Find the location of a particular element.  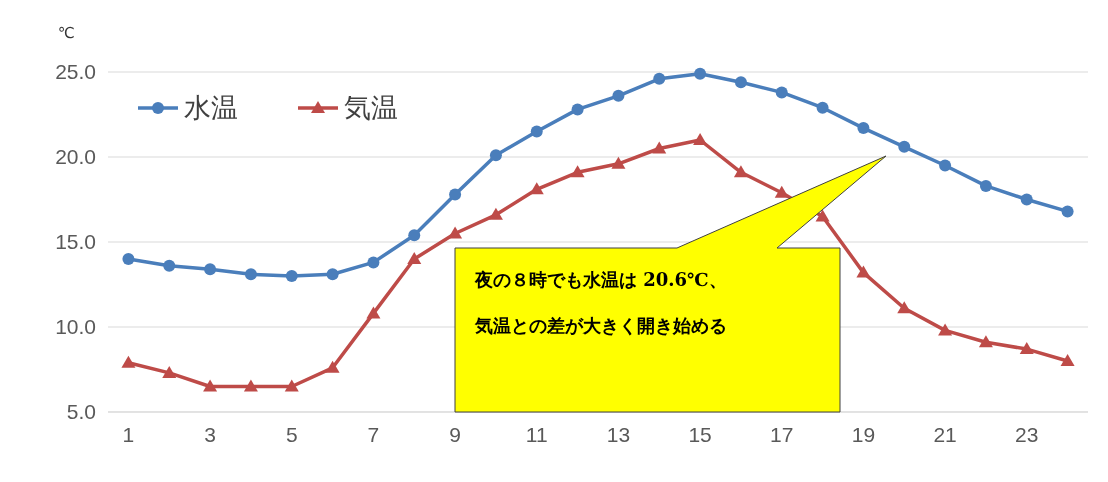

y-tick-label: 15.0 is located at coordinates (75, 242).